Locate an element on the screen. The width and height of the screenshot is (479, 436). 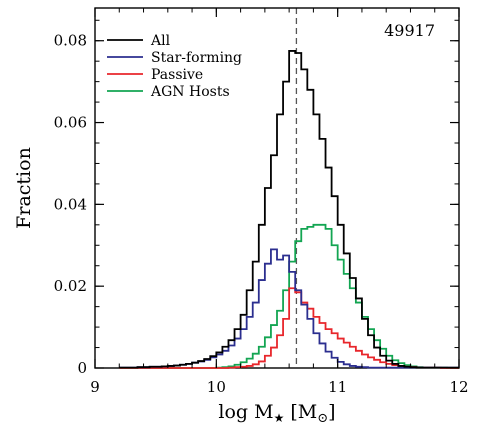
y-tick-label: 0.06 is located at coordinates (70, 123).